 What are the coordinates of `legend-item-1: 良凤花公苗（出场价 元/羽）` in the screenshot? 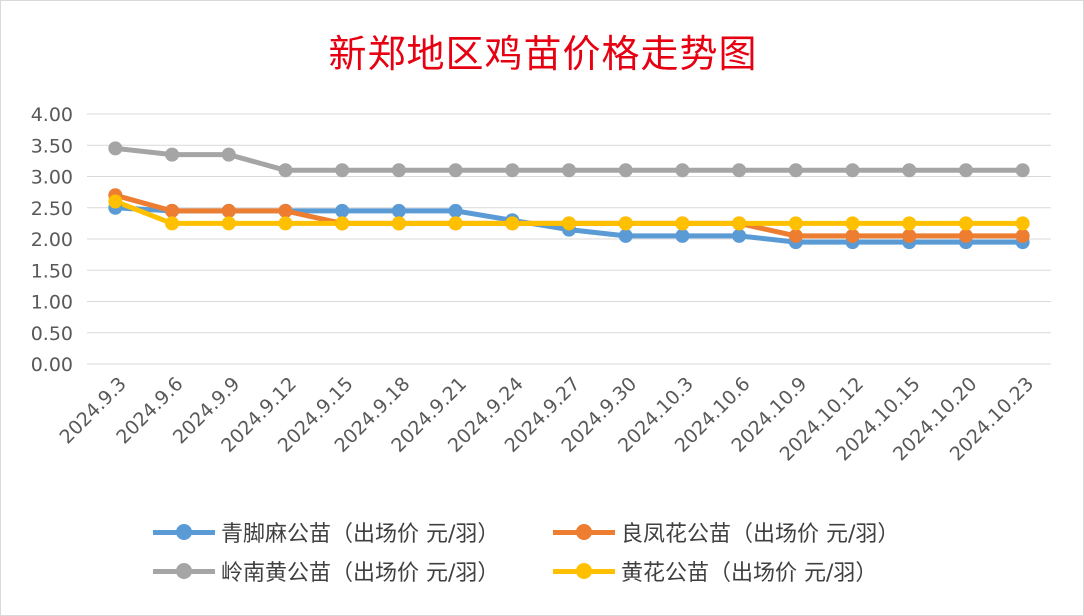 It's located at (726, 532).